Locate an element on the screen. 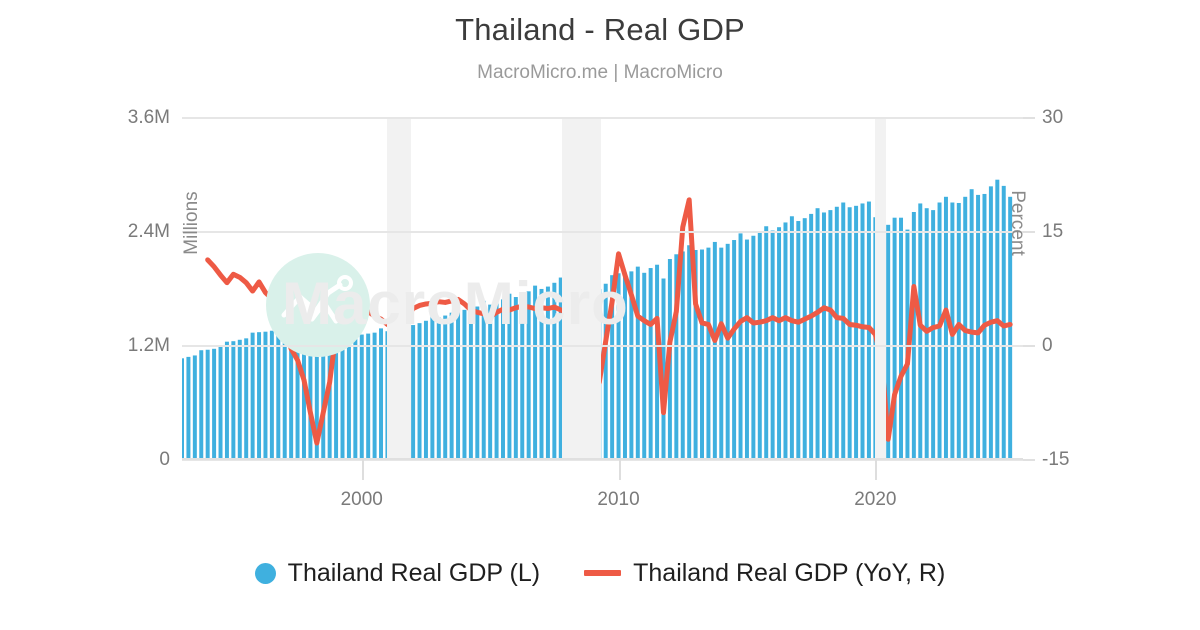 The height and width of the screenshot is (630, 1200). y-axis-left-tick-label: 2.4M is located at coordinates (148, 231).